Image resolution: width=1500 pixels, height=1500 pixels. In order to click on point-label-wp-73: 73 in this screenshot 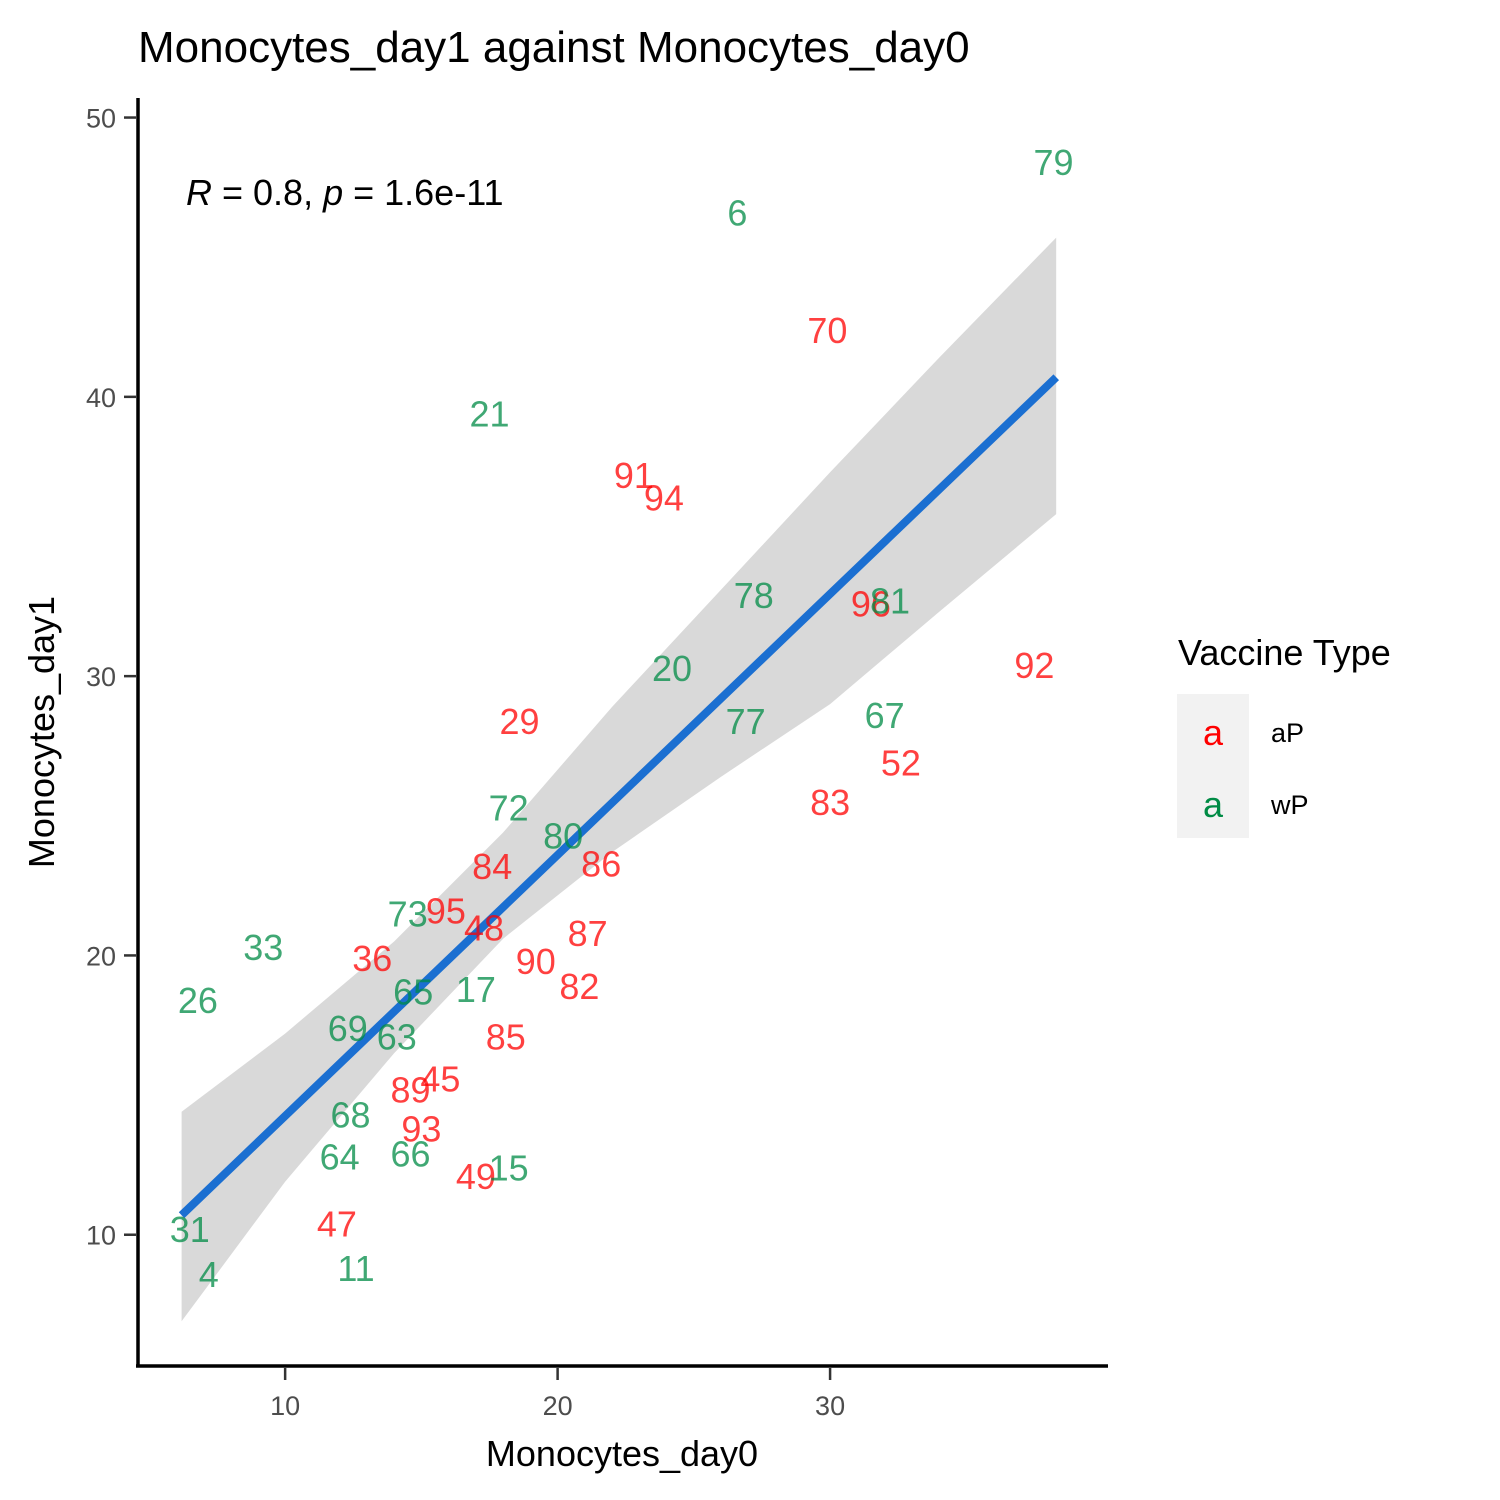, I will do `click(408, 914)`.